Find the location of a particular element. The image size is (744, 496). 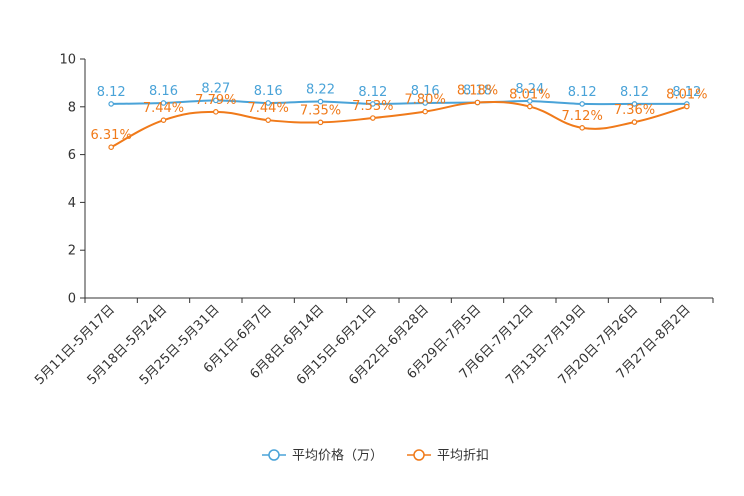

data-label: 8.18 is located at coordinates (477, 90).